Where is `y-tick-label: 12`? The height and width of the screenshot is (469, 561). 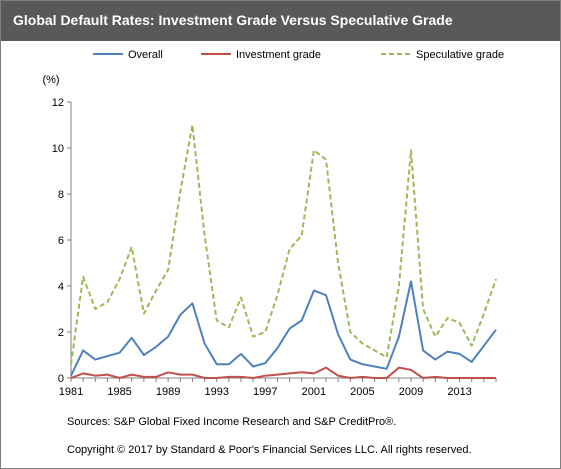
y-tick-label: 12 is located at coordinates (58, 103).